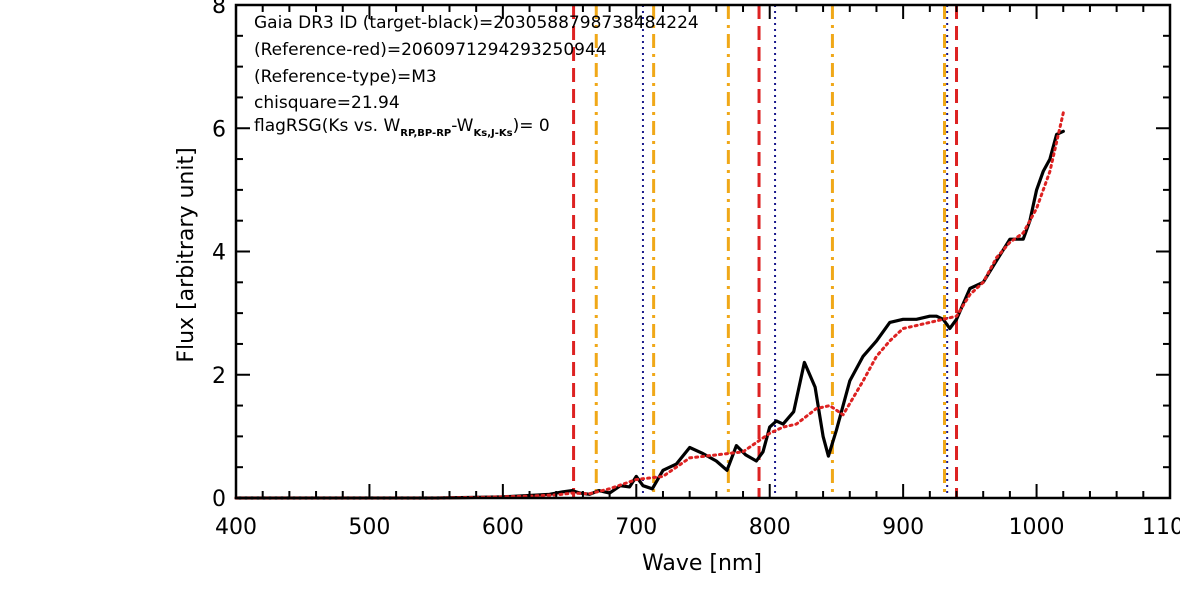 This screenshot has width=1180, height=590. Describe the element at coordinates (1037, 527) in the screenshot. I see `x-tick-label: 1000` at that location.